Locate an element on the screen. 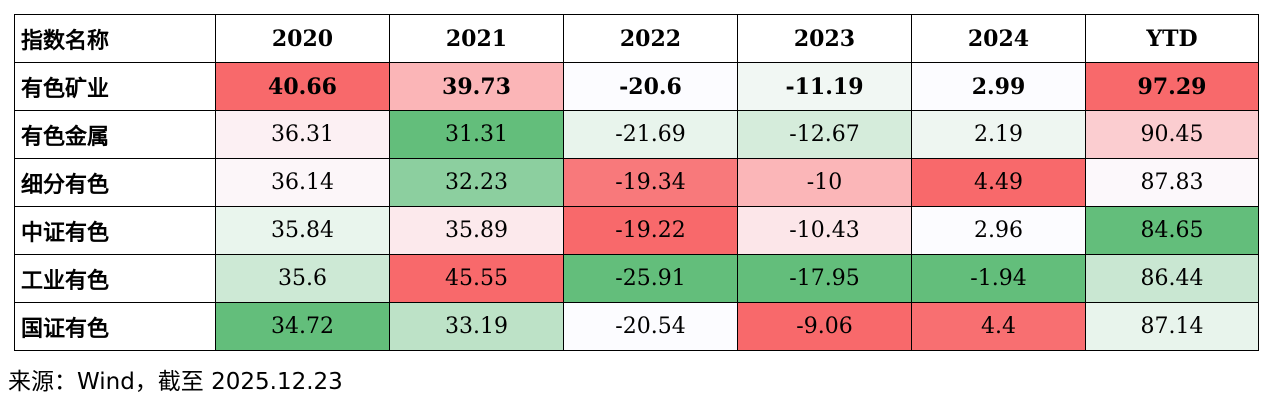  value-cell: -10 is located at coordinates (824, 182).